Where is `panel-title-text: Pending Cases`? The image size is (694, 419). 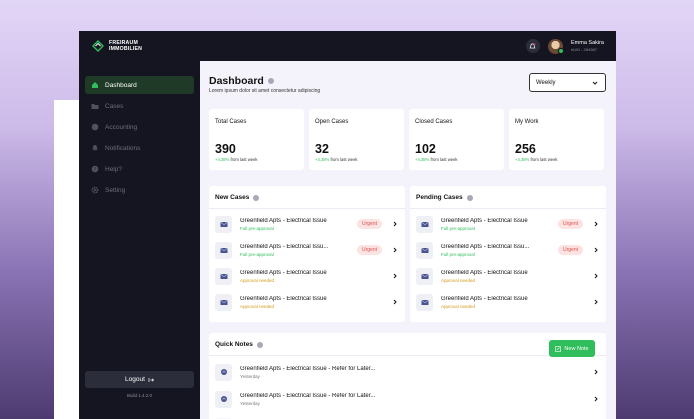 panel-title-text: Pending Cases is located at coordinates (439, 197).